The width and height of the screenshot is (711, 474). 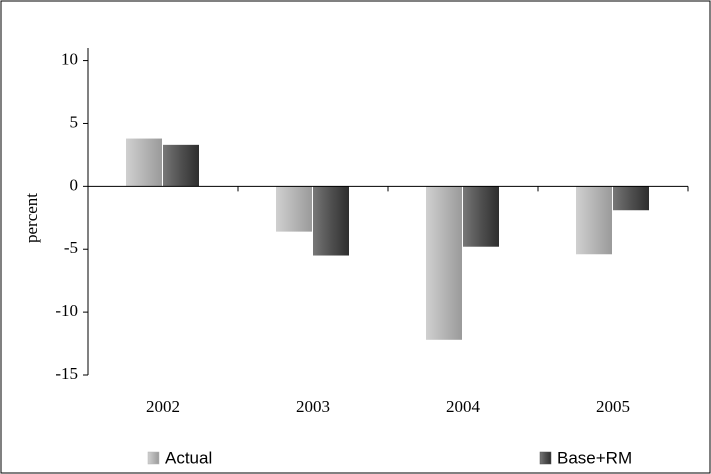 What do you see at coordinates (69, 58) in the screenshot?
I see `y-tick-label: 10` at bounding box center [69, 58].